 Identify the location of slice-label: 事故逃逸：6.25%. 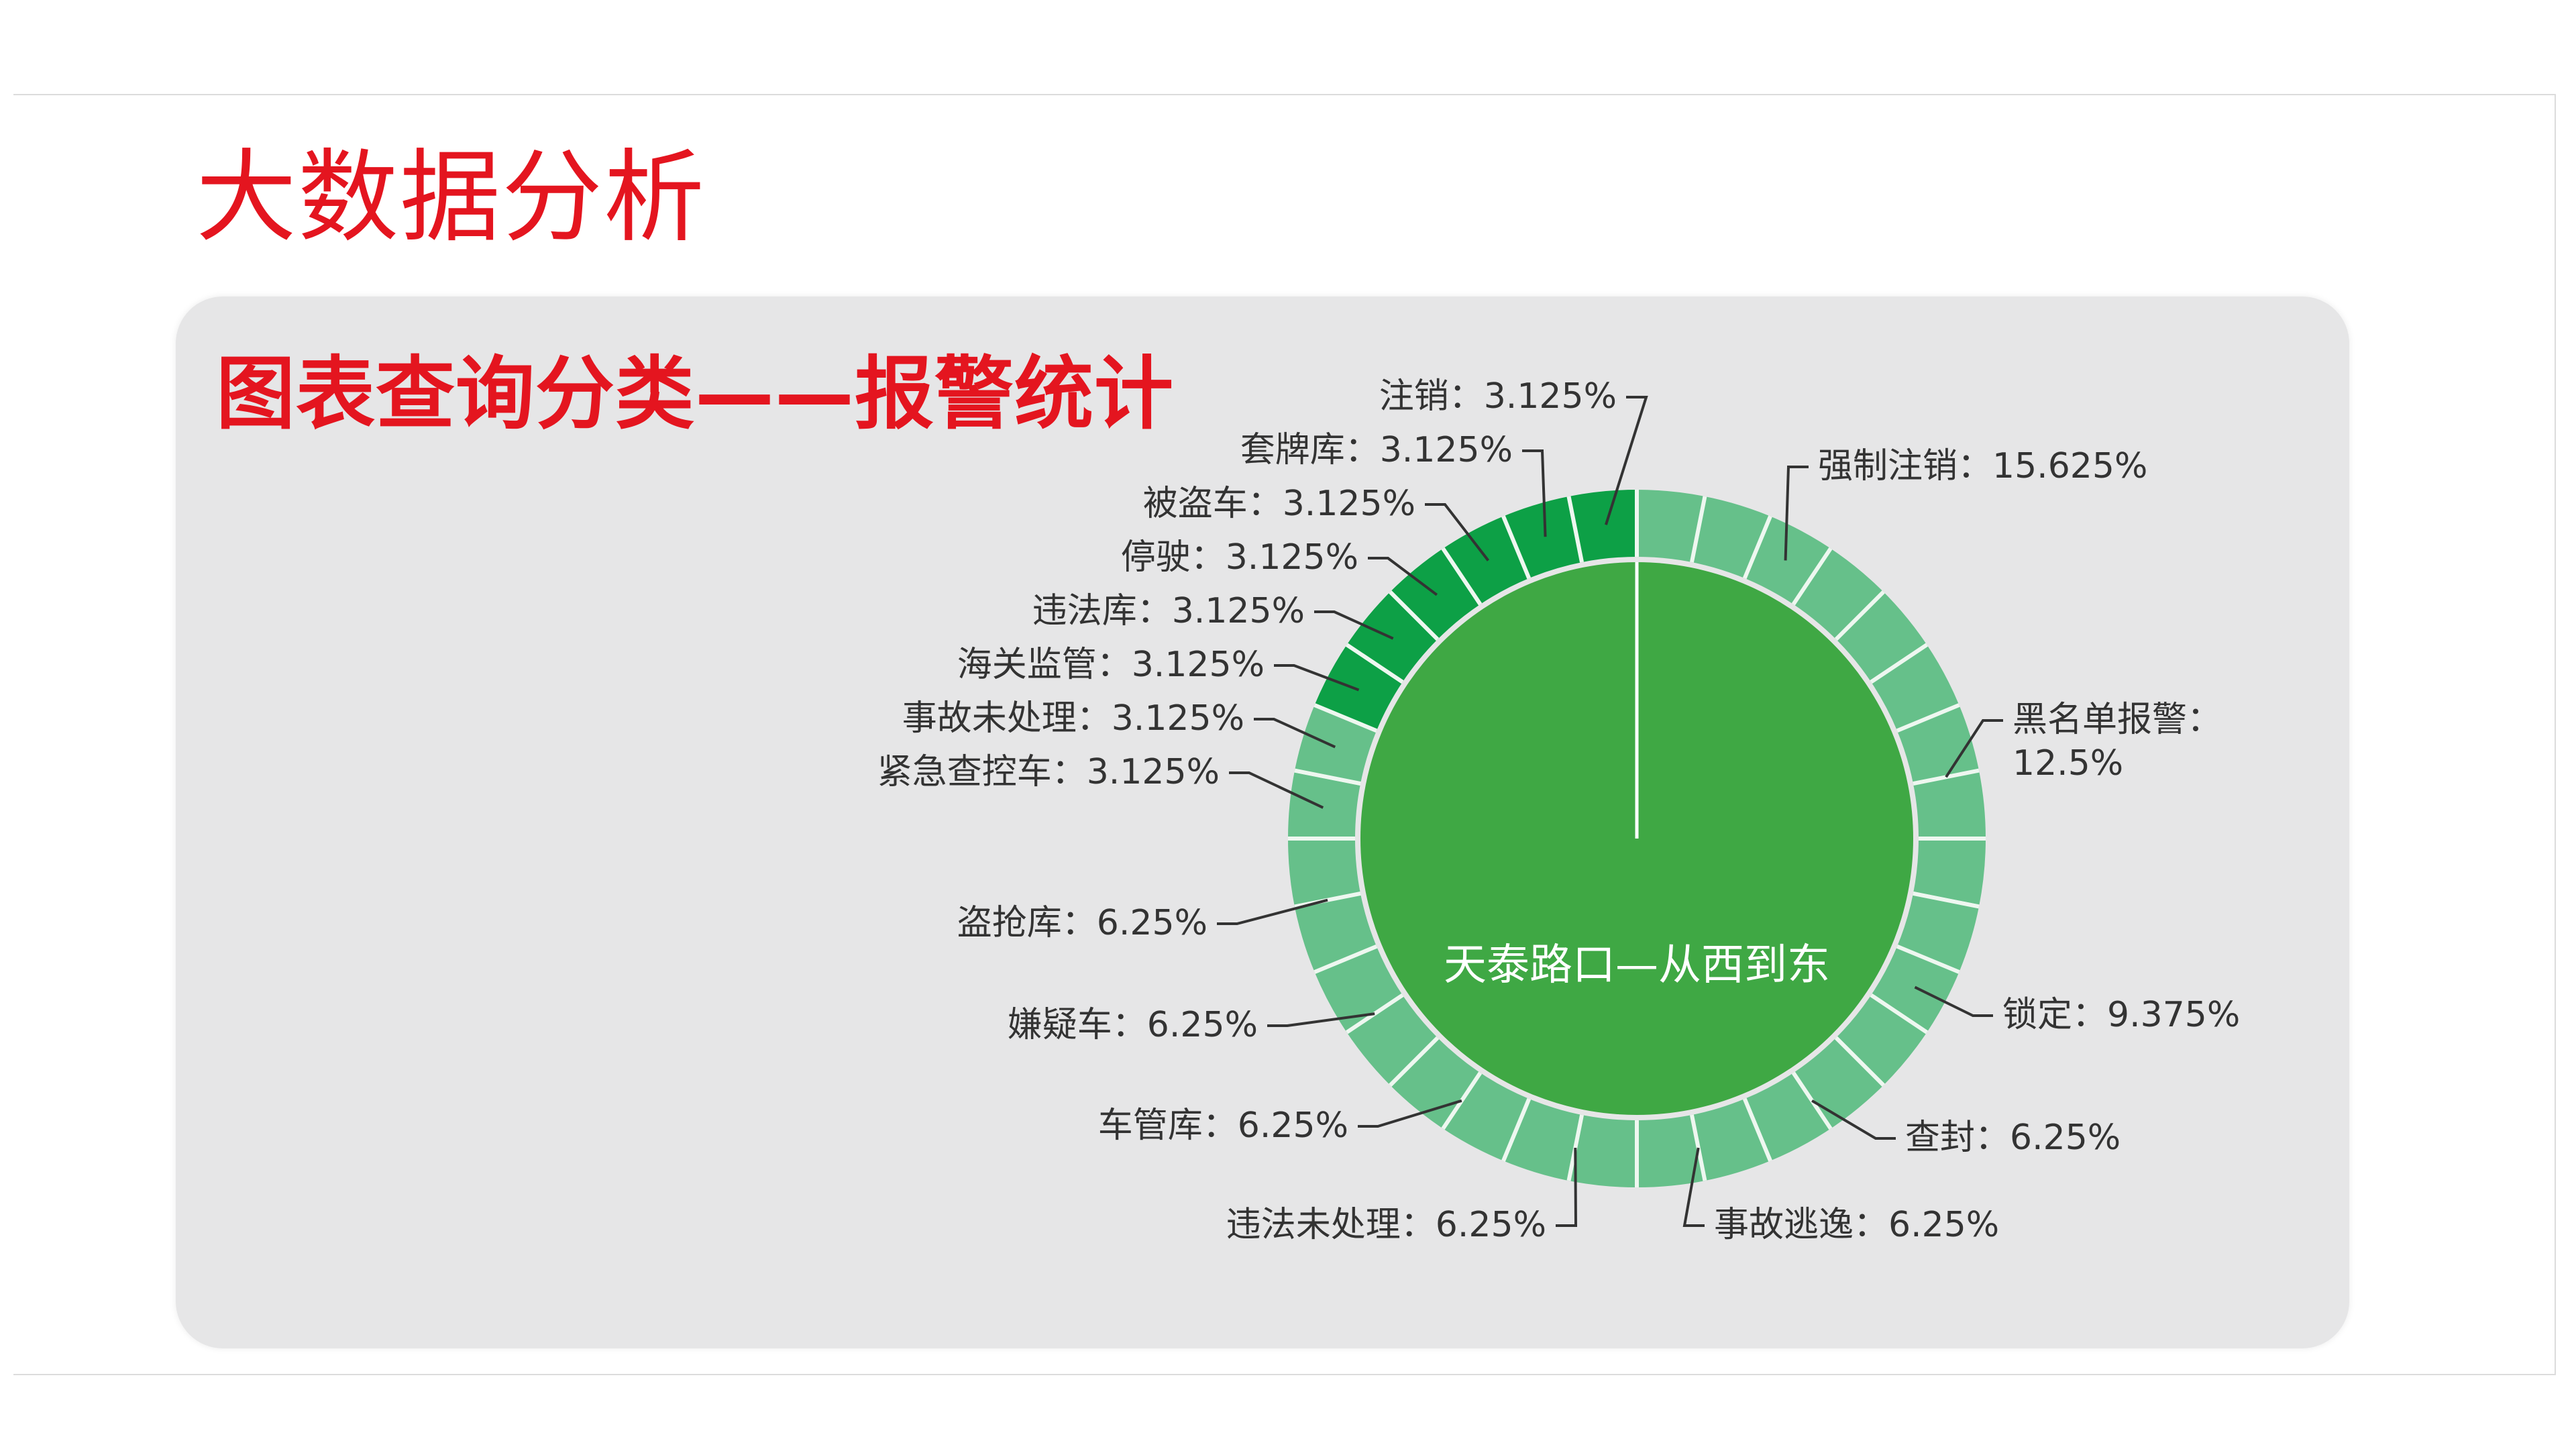
(1856, 1225).